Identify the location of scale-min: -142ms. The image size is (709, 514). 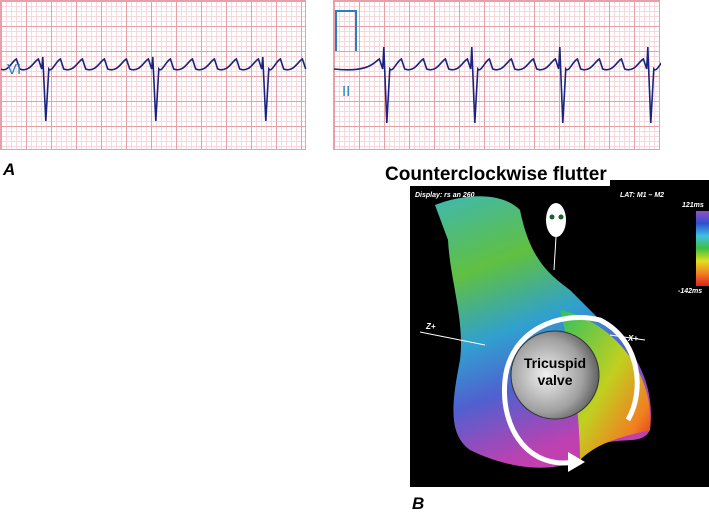
(690, 291).